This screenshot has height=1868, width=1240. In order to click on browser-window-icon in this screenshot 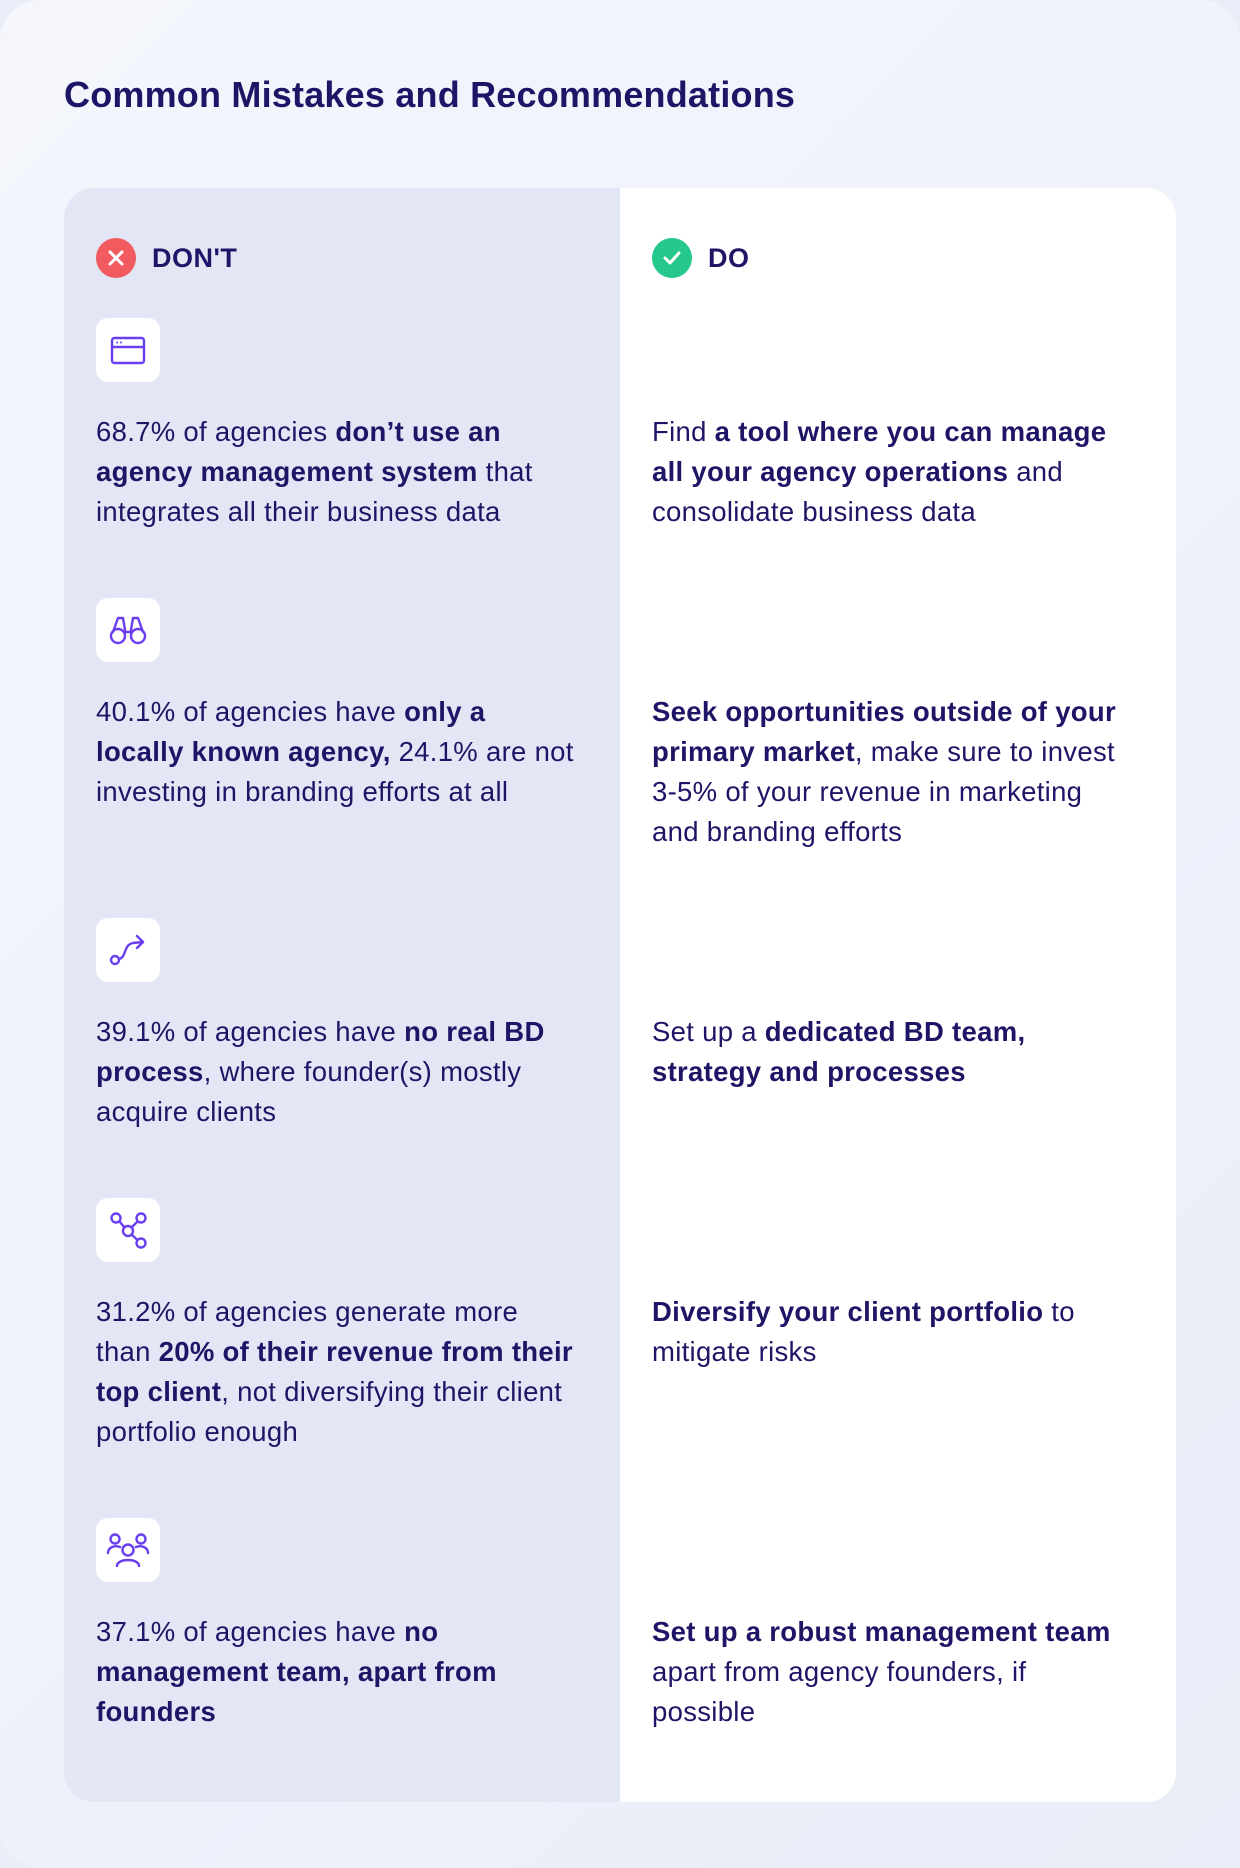, I will do `click(128, 350)`.